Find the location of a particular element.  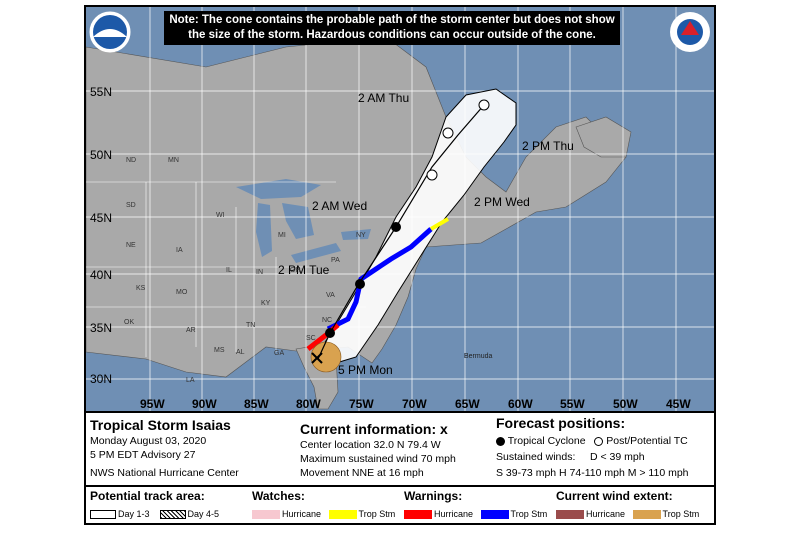

lon-label-50: 50W is located at coordinates (625, 404).